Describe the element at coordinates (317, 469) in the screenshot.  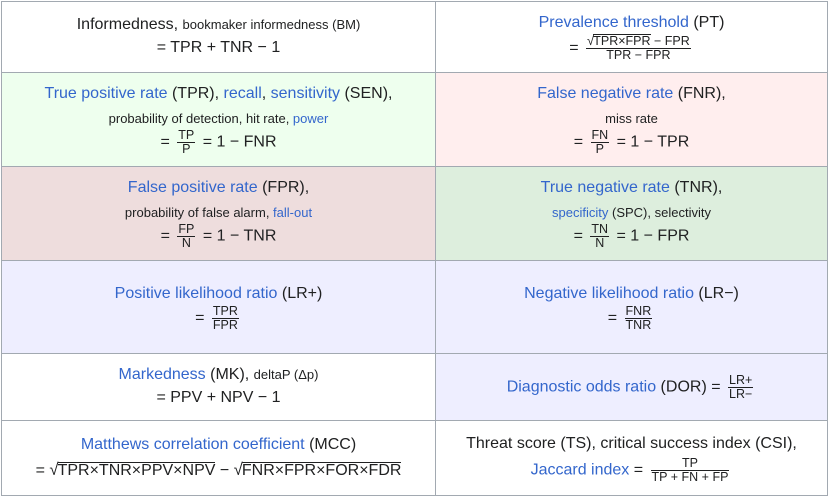
I see `sqrt-symbol: √FNR×FPR×FOR×FDR` at that location.